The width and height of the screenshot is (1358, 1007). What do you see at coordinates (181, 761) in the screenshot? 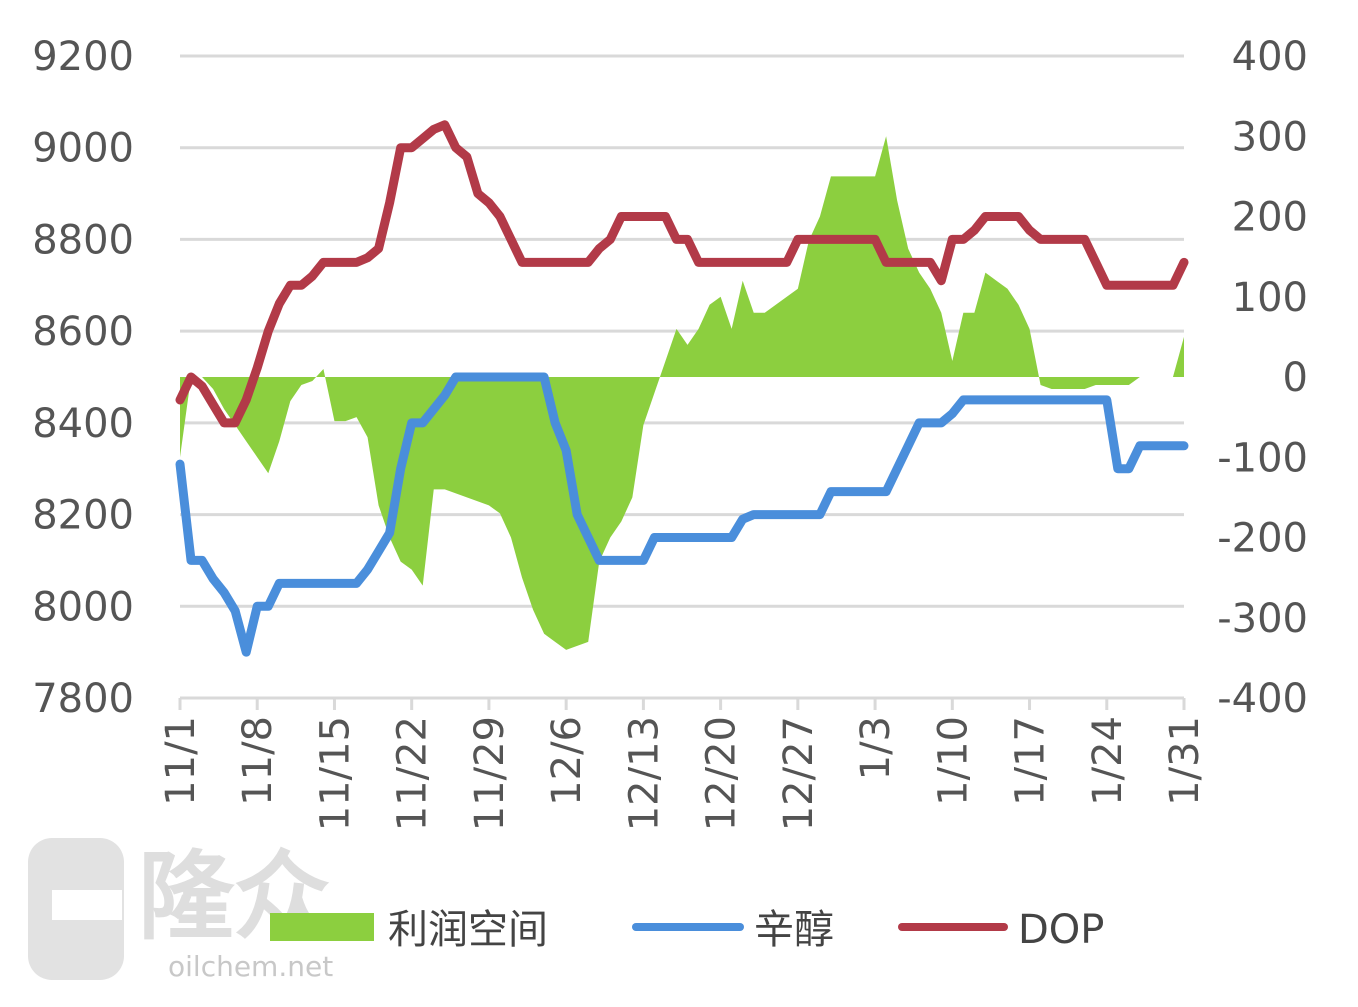
I see `x-tick-label: 11/1` at bounding box center [181, 761].